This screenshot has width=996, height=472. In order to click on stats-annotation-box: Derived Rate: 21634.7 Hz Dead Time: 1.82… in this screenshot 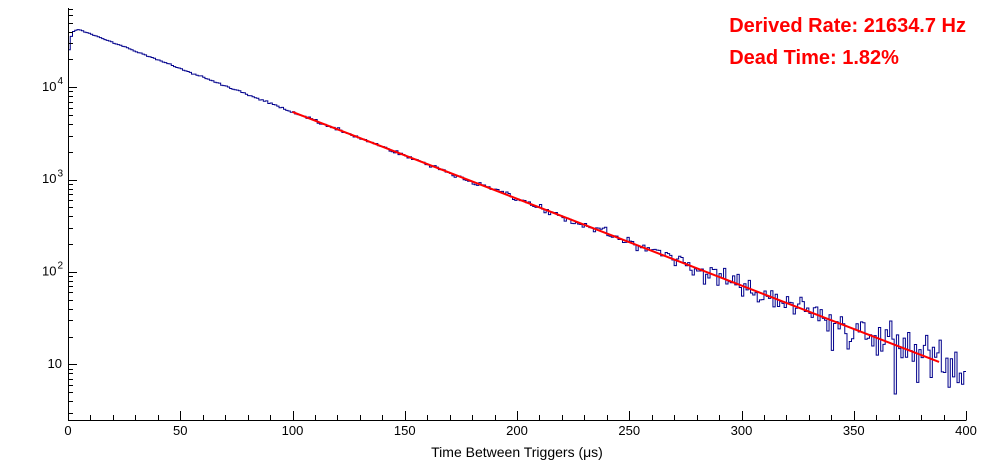, I will do `click(847, 42)`.